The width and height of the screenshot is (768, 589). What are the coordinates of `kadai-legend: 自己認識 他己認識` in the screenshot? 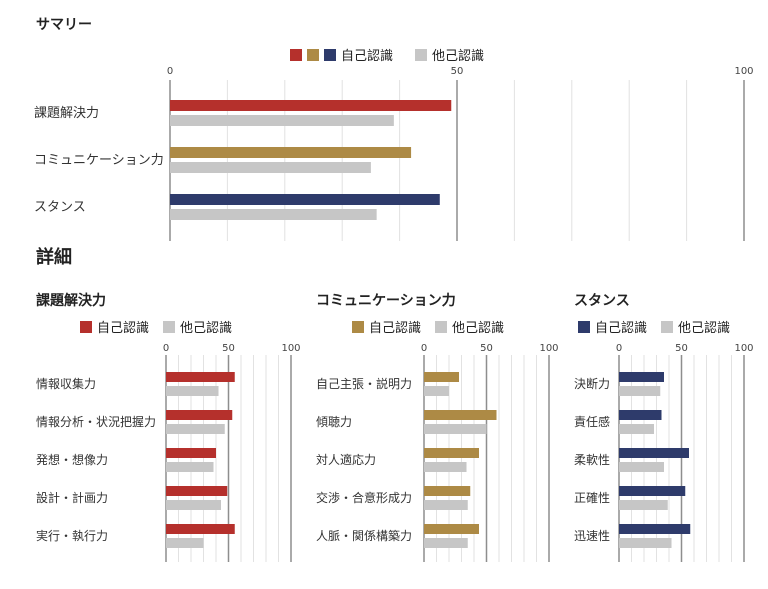 It's located at (163, 326).